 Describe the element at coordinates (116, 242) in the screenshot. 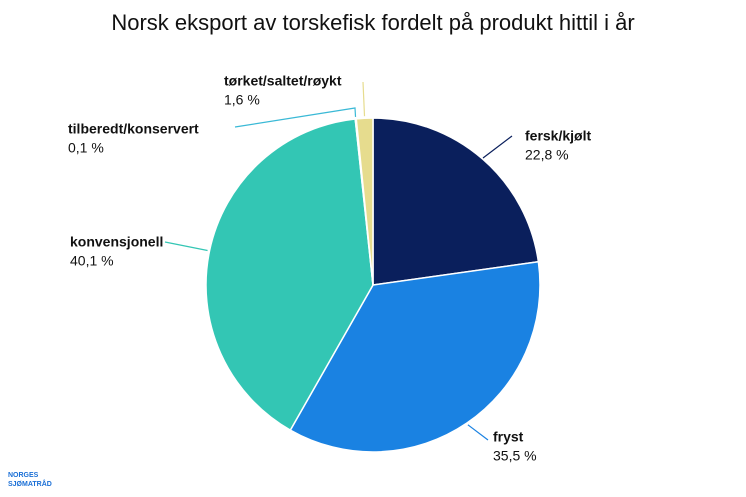

I see `slice-label: konvensjonell` at that location.